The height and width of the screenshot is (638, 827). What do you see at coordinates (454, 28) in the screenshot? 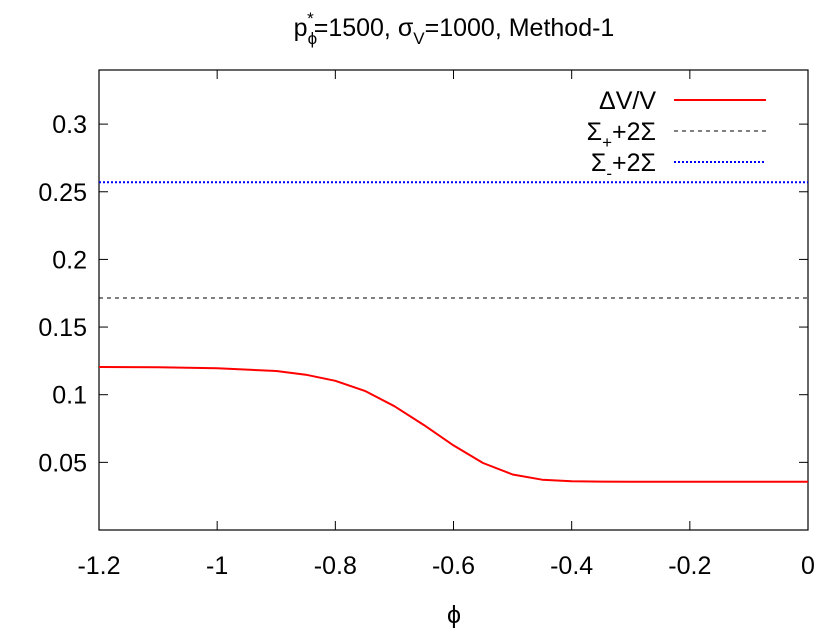
I see `chart-title: pϕ*=1500, σV=1000, Method-1` at bounding box center [454, 28].